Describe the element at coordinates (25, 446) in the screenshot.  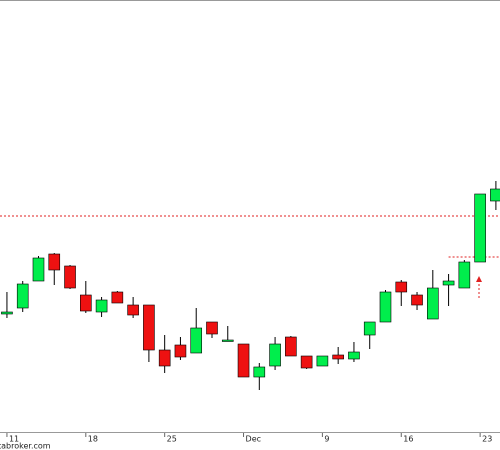
I see `watermark: tabroker.com` at that location.